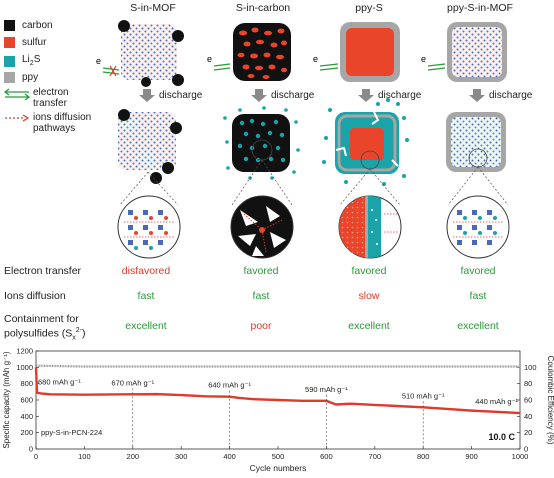  What do you see at coordinates (133, 456) in the screenshot?
I see `x-tick-label: 200` at bounding box center [133, 456].